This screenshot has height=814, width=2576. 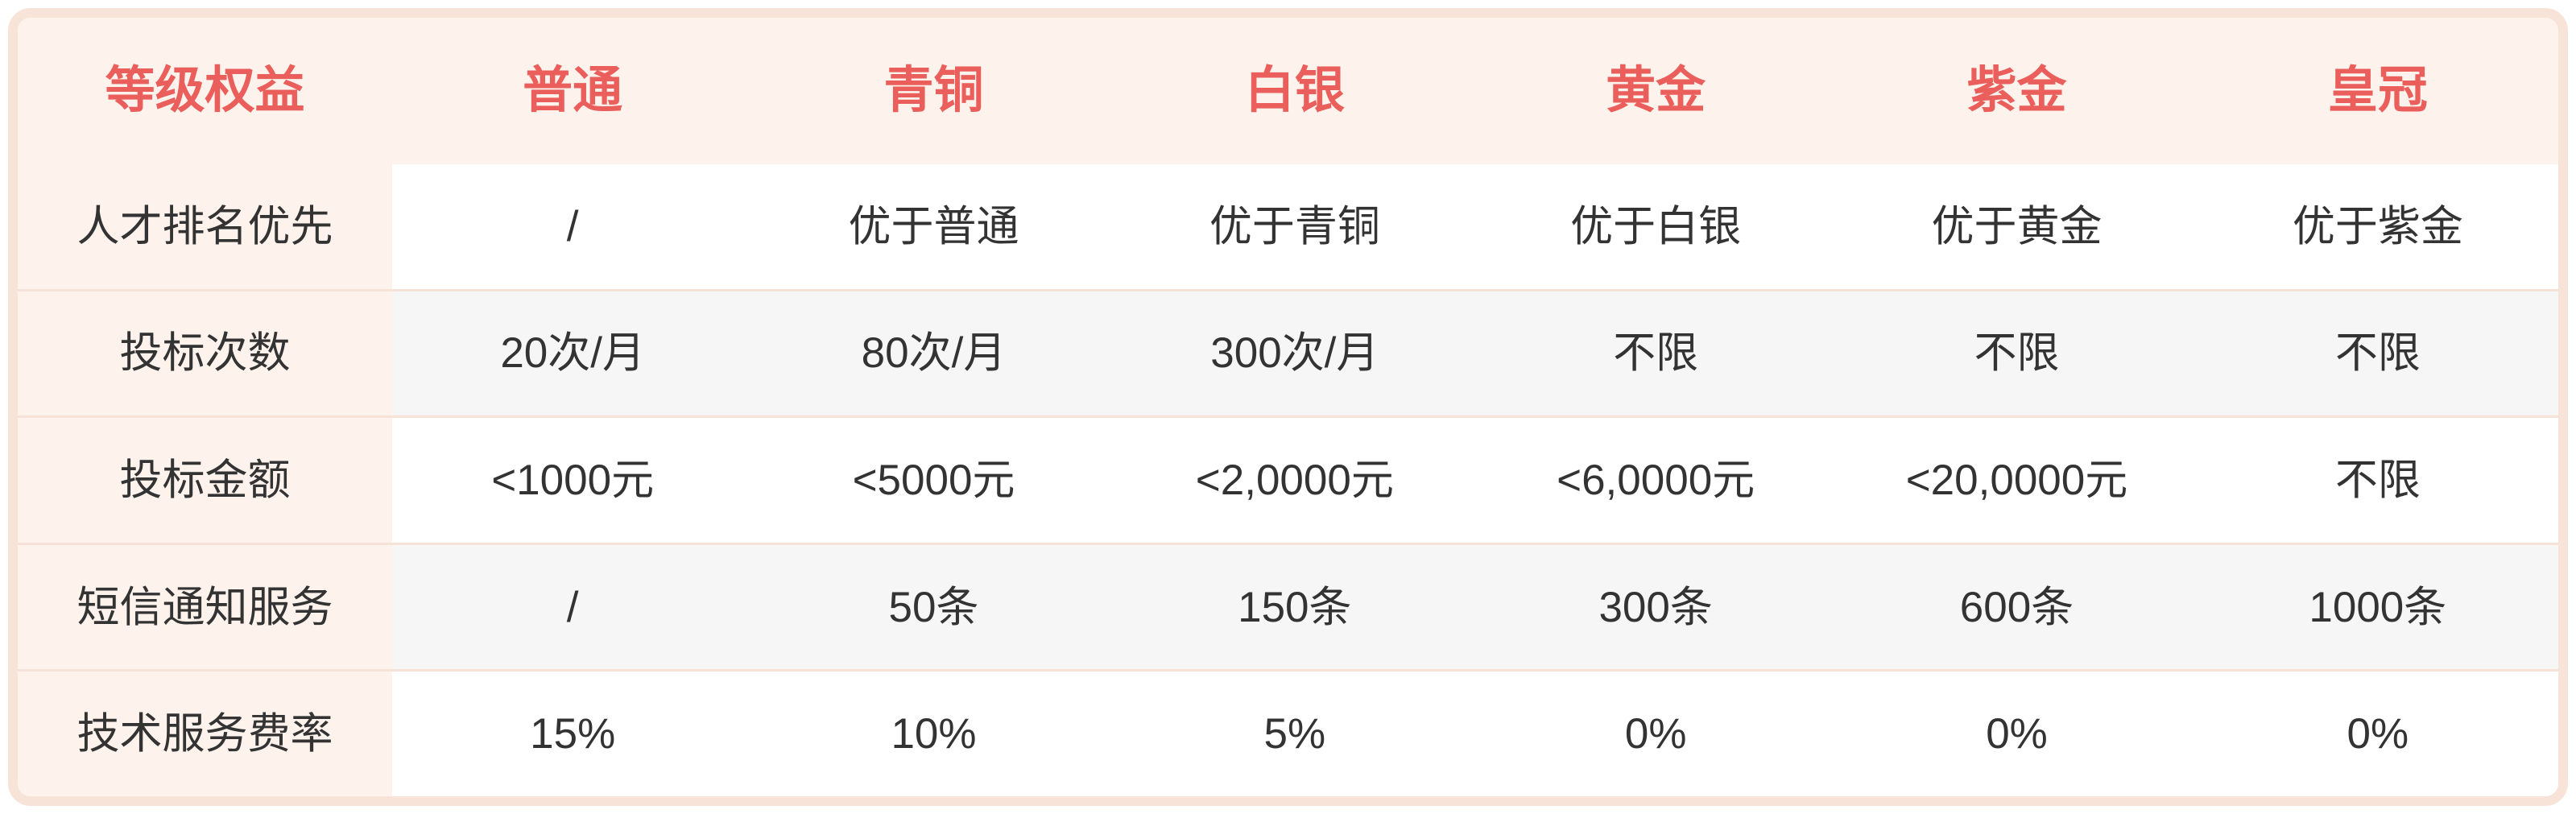 I want to click on benefit-cell: 80次/月, so click(x=934, y=353).